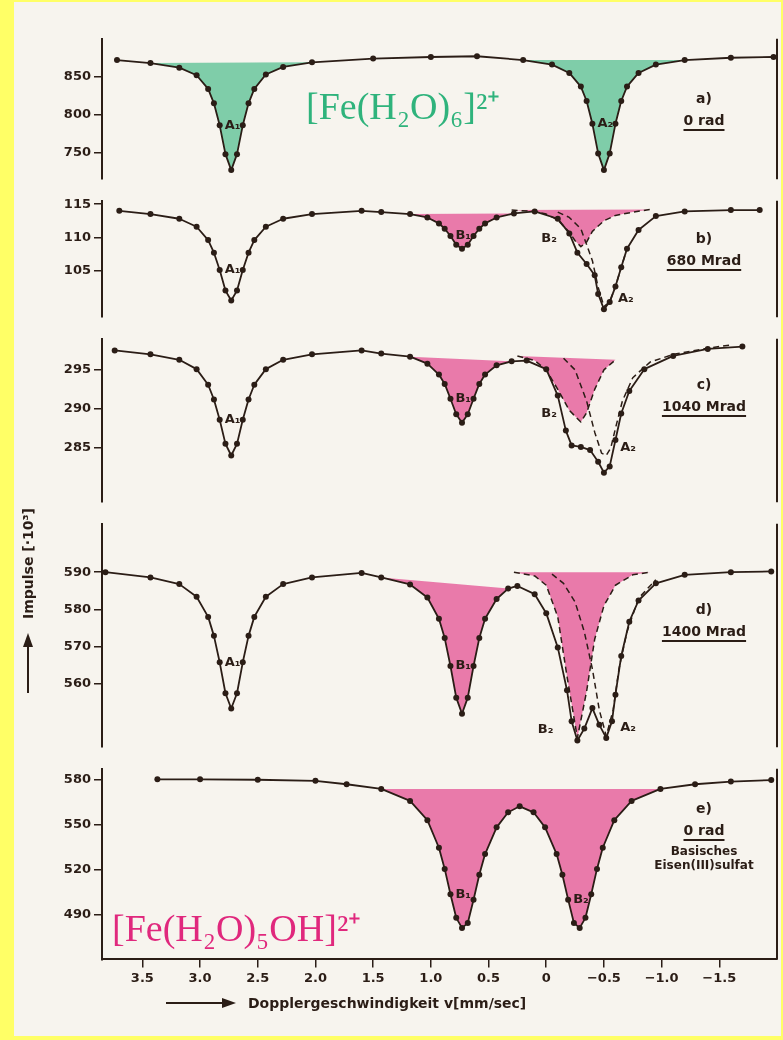 Image resolution: width=783 pixels, height=1040 pixels. What do you see at coordinates (704, 808) in the screenshot?
I see `annotation: e)` at bounding box center [704, 808].